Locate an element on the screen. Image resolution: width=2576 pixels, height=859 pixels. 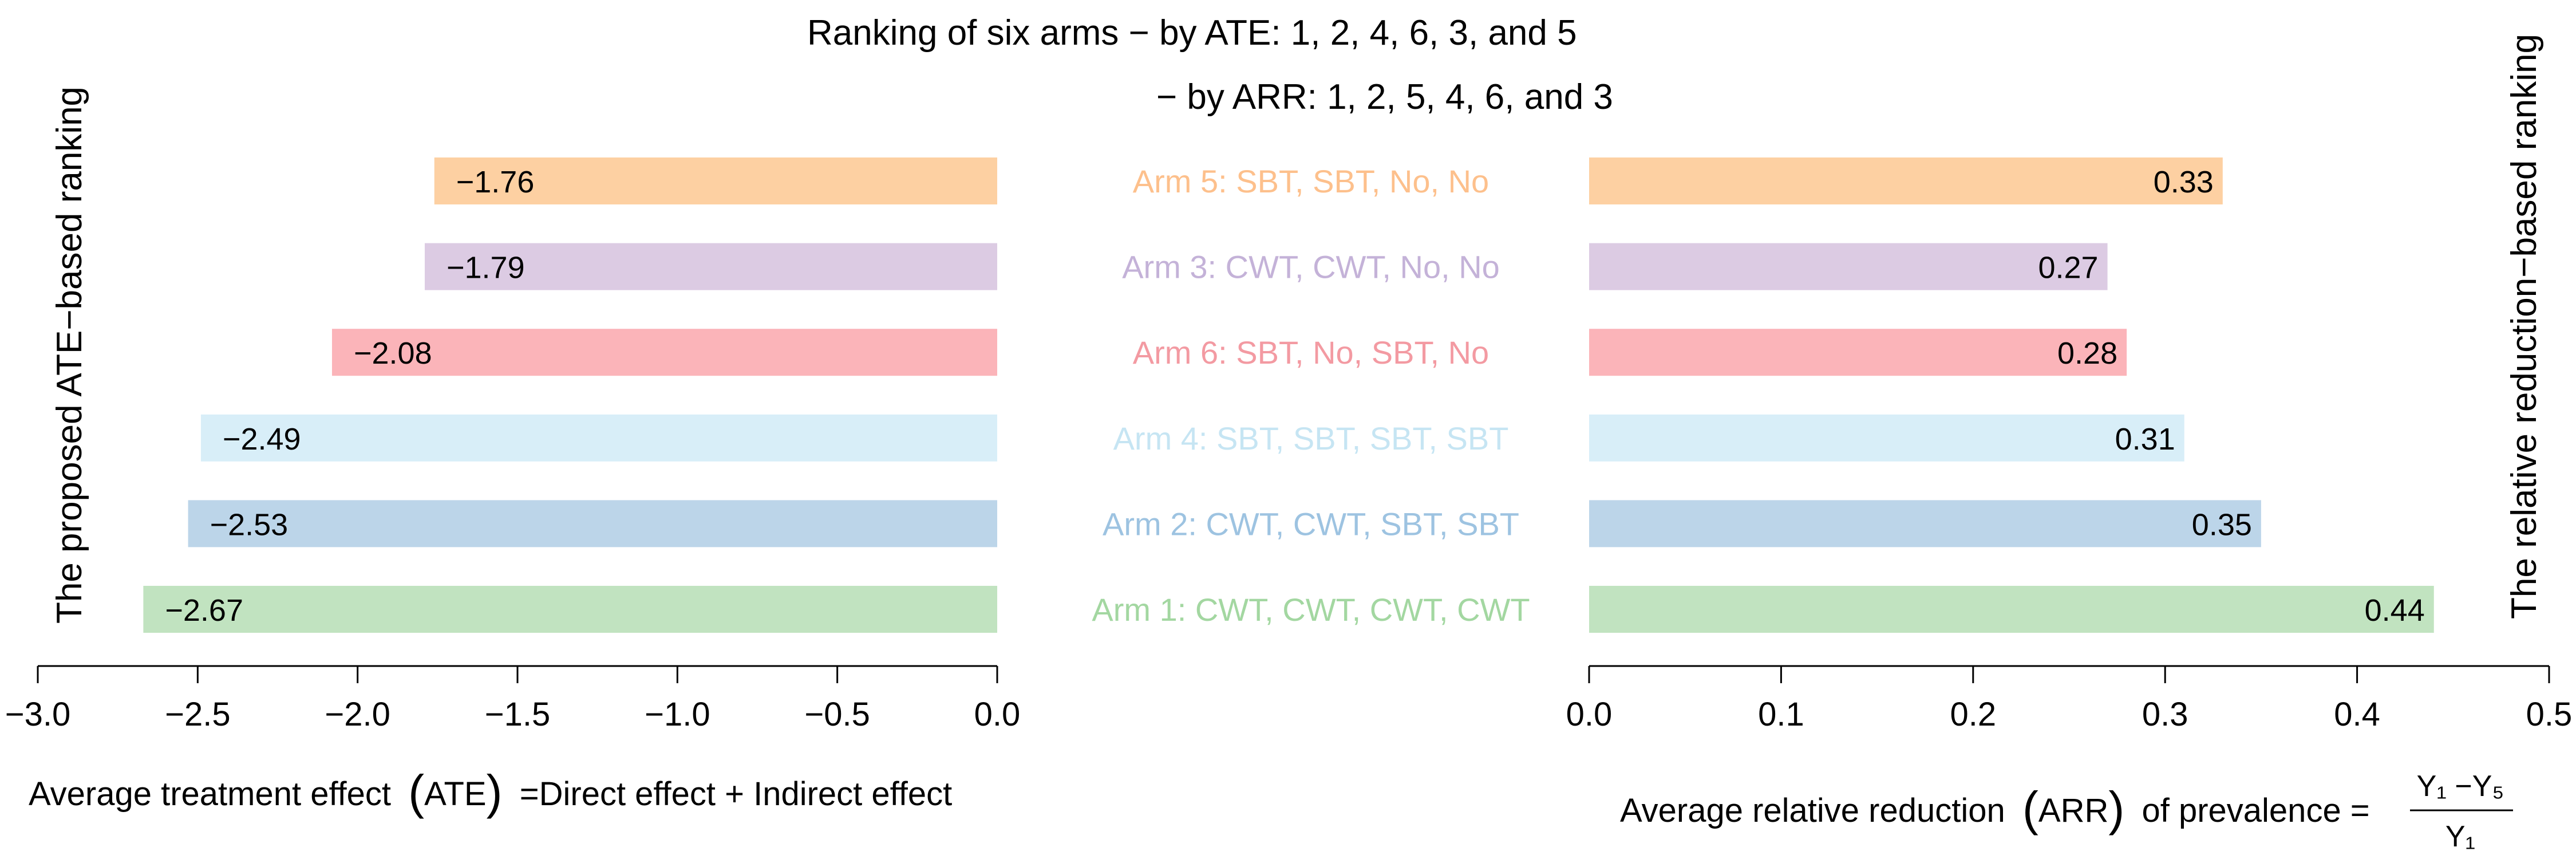
left-x-tick-label: −2.5 is located at coordinates (198, 715).